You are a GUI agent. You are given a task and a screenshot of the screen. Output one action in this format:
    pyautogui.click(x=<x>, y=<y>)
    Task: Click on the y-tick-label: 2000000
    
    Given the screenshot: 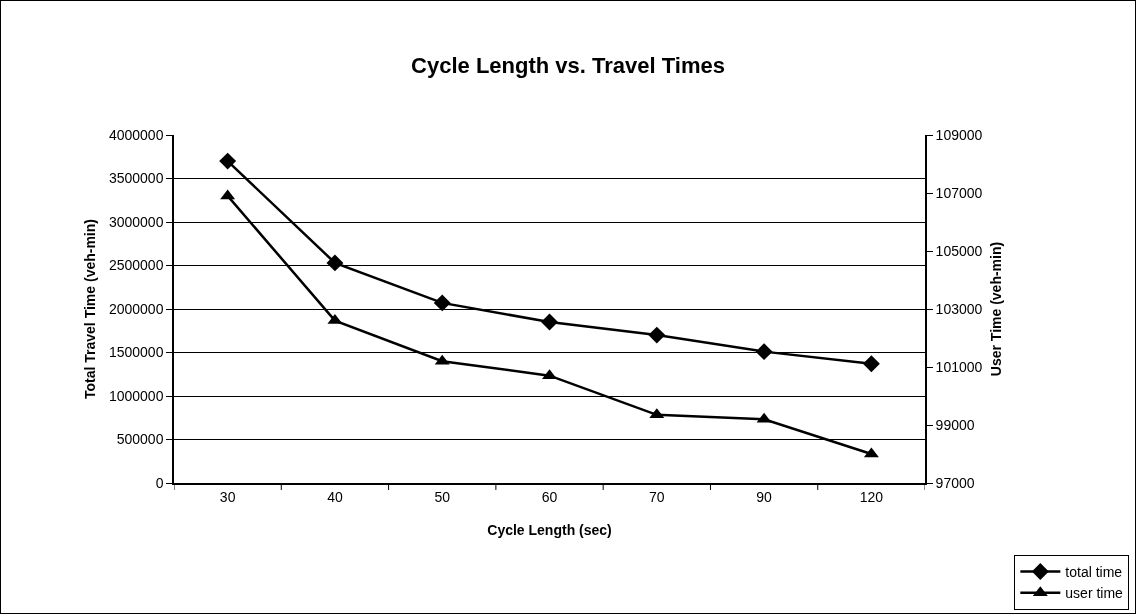 What is the action you would take?
    pyautogui.click(x=136, y=308)
    